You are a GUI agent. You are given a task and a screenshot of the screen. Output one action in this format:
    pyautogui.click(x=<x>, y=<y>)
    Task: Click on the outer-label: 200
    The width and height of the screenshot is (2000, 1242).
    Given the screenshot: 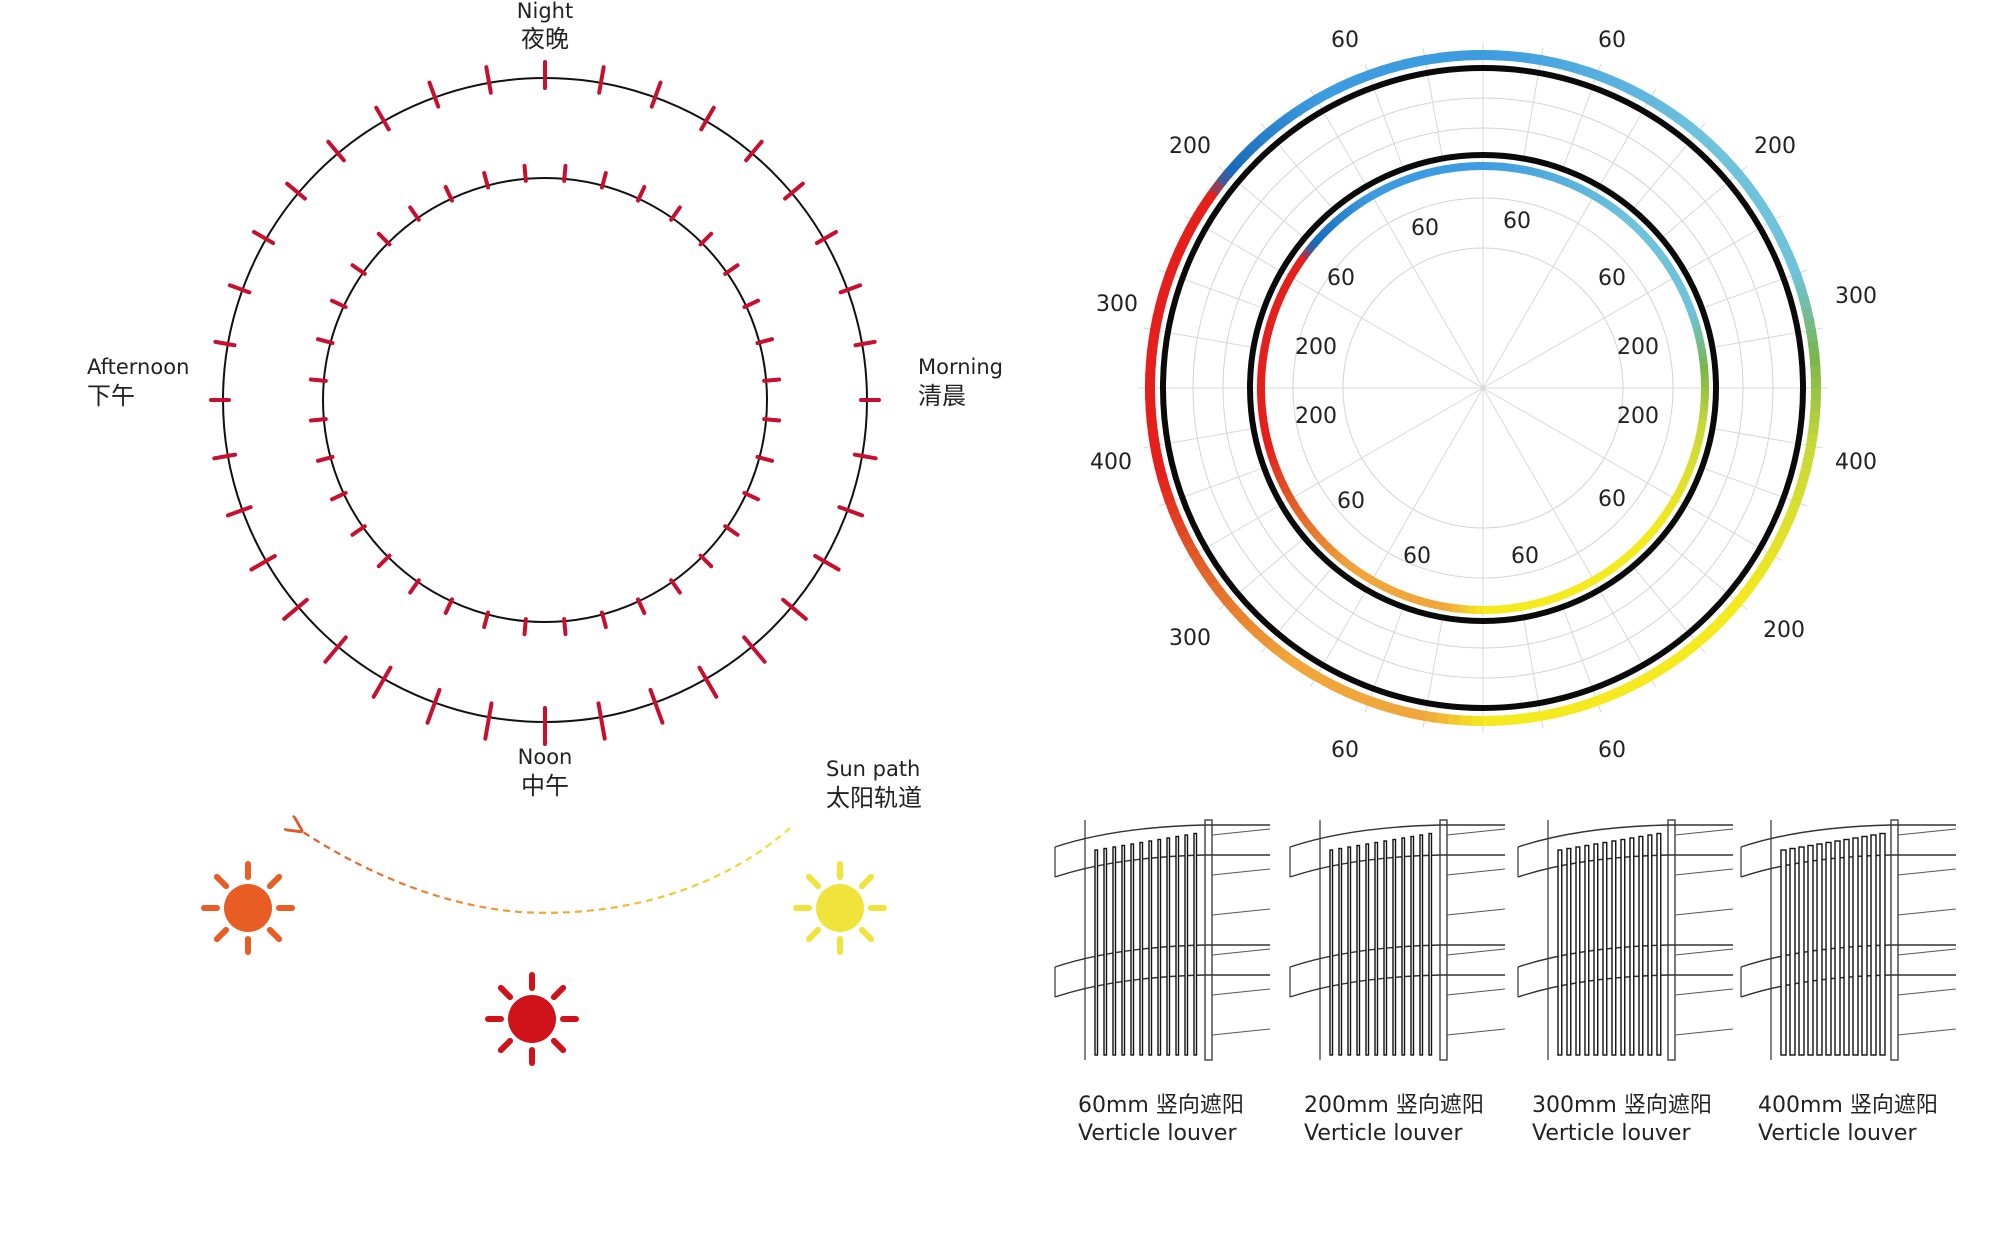 What is the action you would take?
    pyautogui.click(x=1190, y=146)
    